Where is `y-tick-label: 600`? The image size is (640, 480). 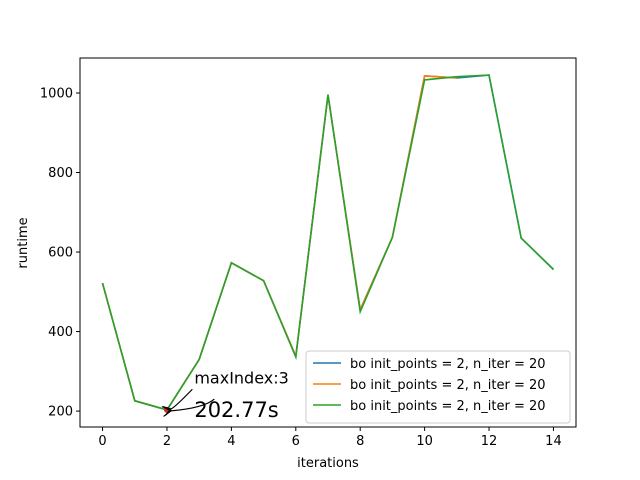 y-tick-label: 600 is located at coordinates (60, 253).